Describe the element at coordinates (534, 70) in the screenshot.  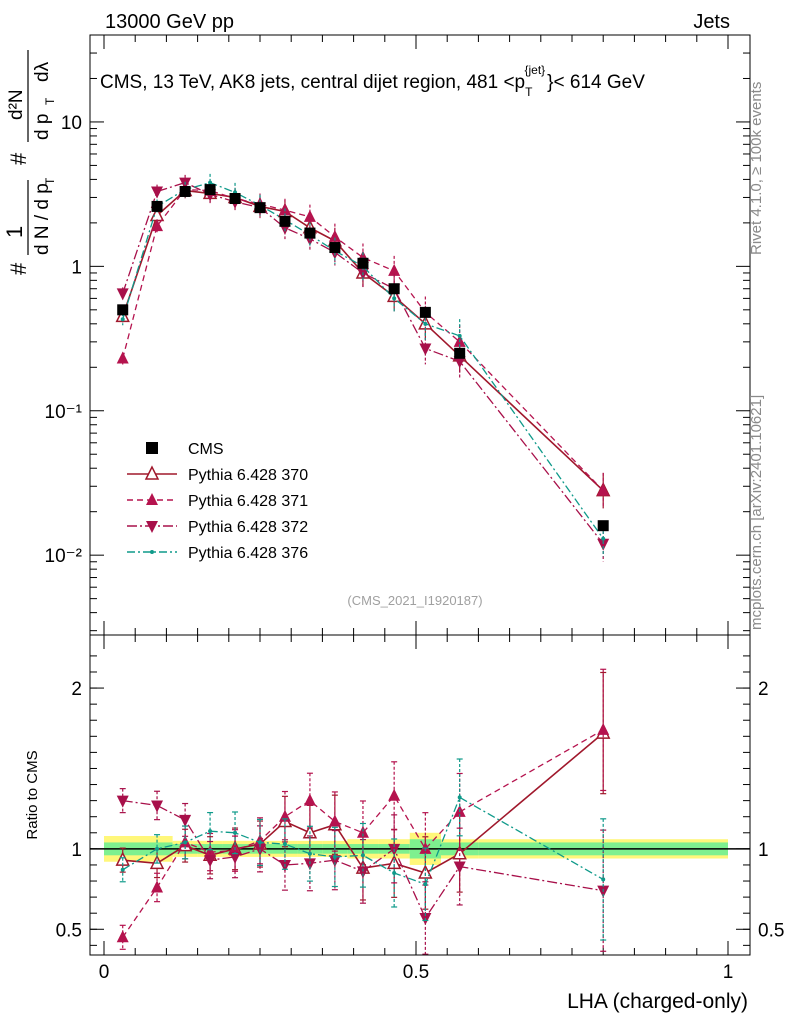
I see `title-superscript: {jet}` at that location.